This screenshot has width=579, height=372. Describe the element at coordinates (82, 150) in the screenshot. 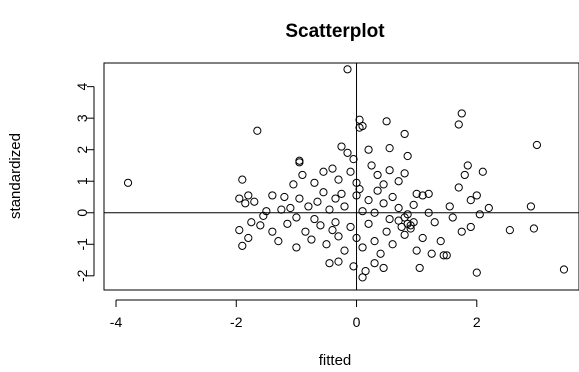

I see `y-tick-label: 2` at that location.